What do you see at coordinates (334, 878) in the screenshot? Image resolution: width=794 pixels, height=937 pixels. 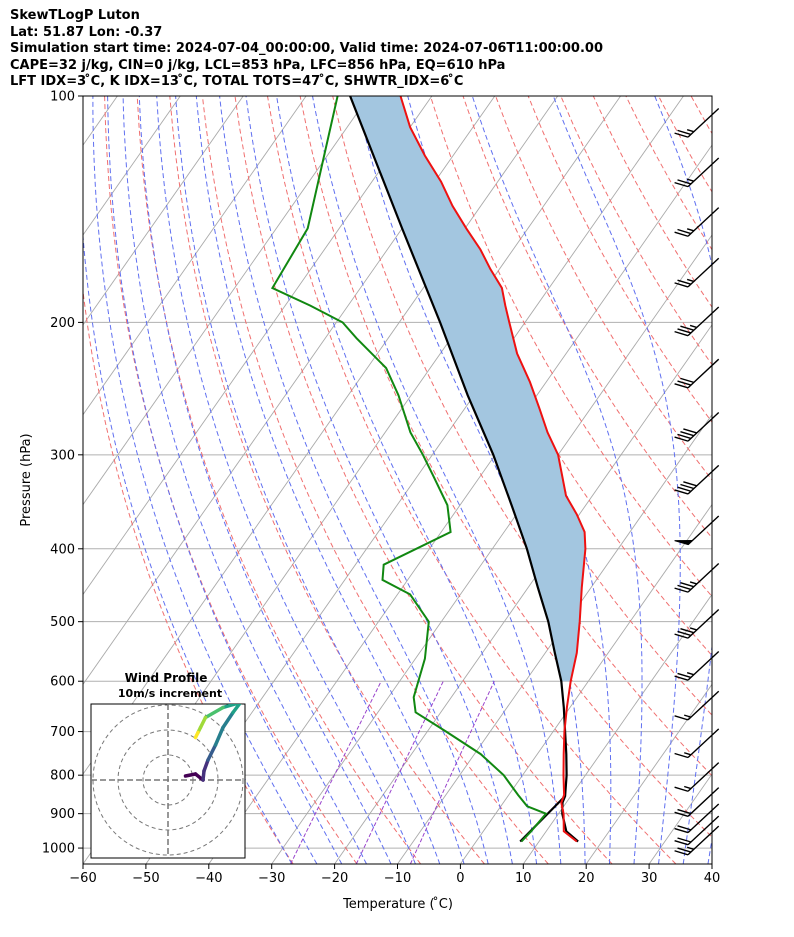 I see `x-tick-label: −20` at bounding box center [334, 878].